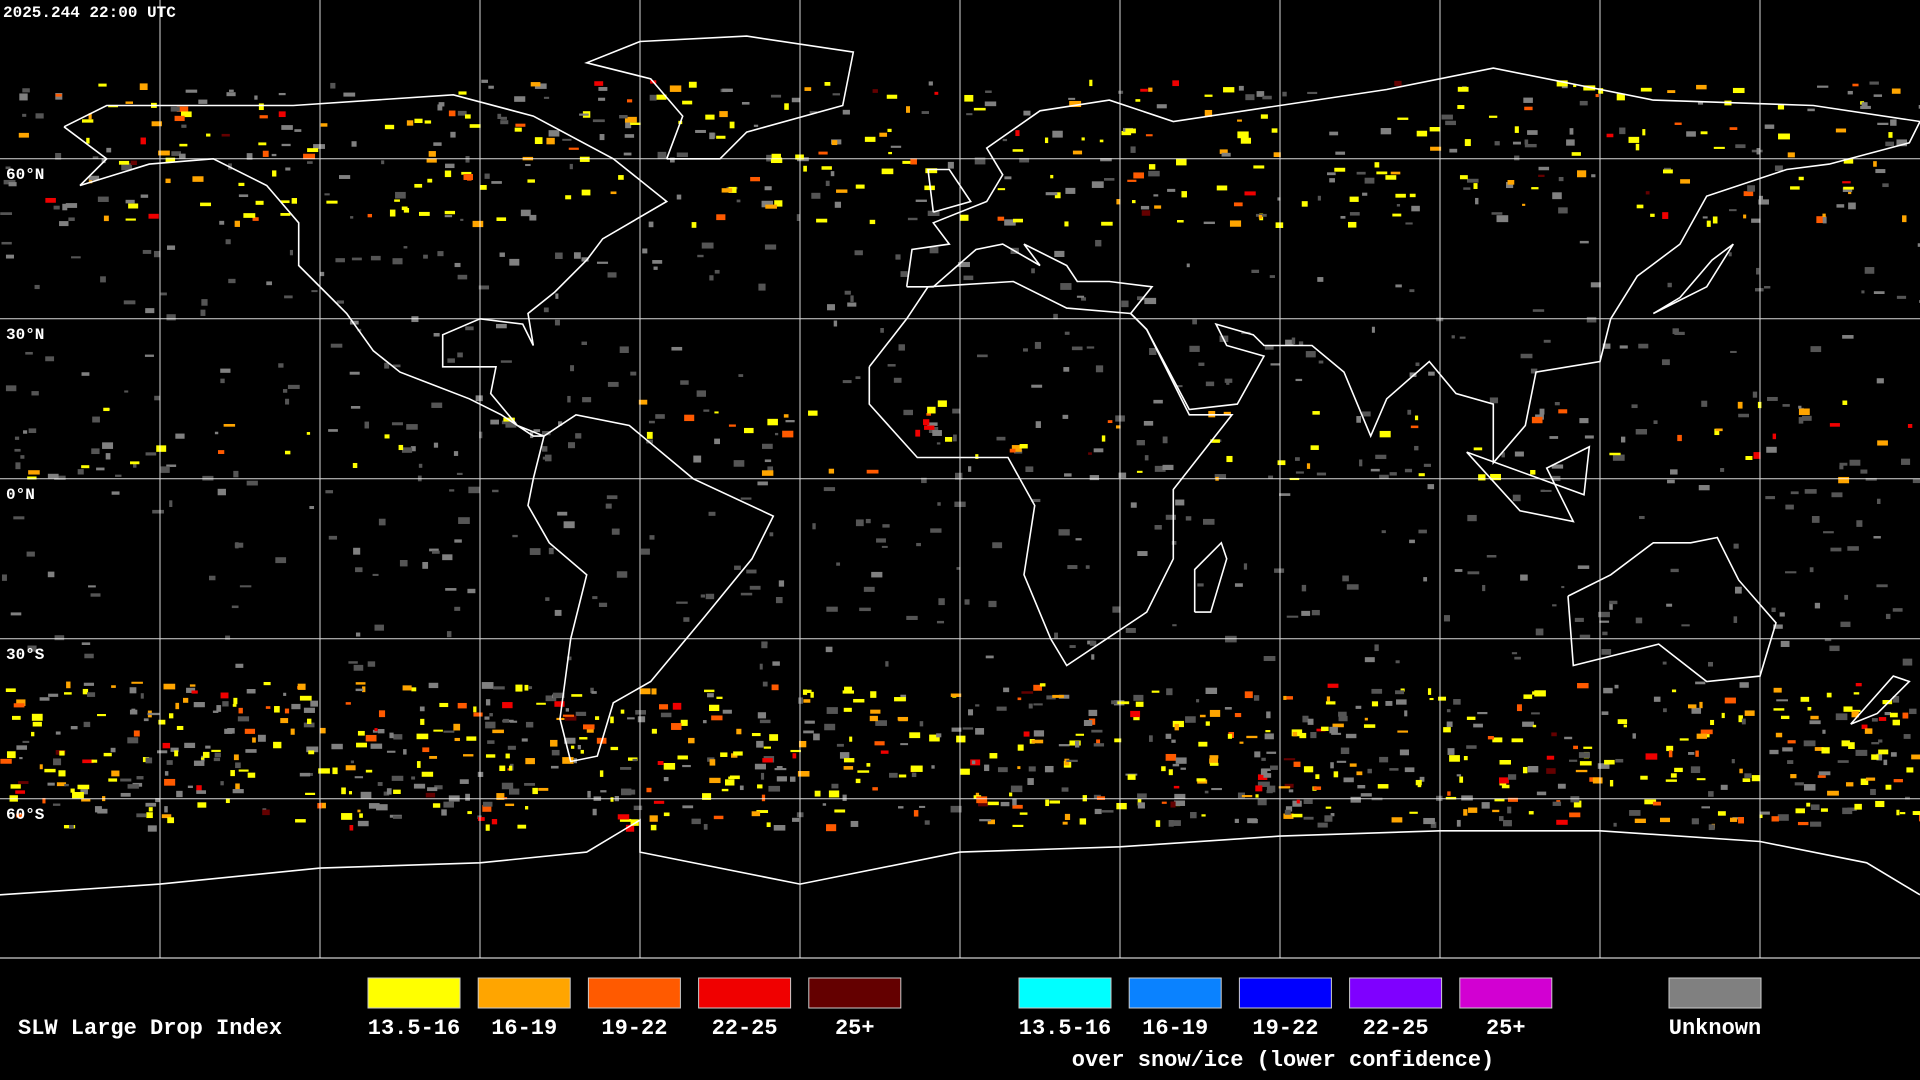 The height and width of the screenshot is (1080, 1920). Describe the element at coordinates (1285, 993) in the screenshot. I see `legend-swatch` at that location.